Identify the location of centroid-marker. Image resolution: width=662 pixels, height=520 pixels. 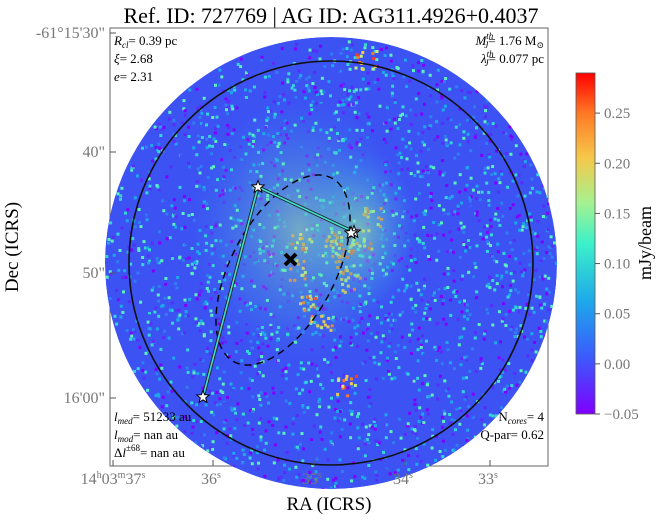
(290, 259).